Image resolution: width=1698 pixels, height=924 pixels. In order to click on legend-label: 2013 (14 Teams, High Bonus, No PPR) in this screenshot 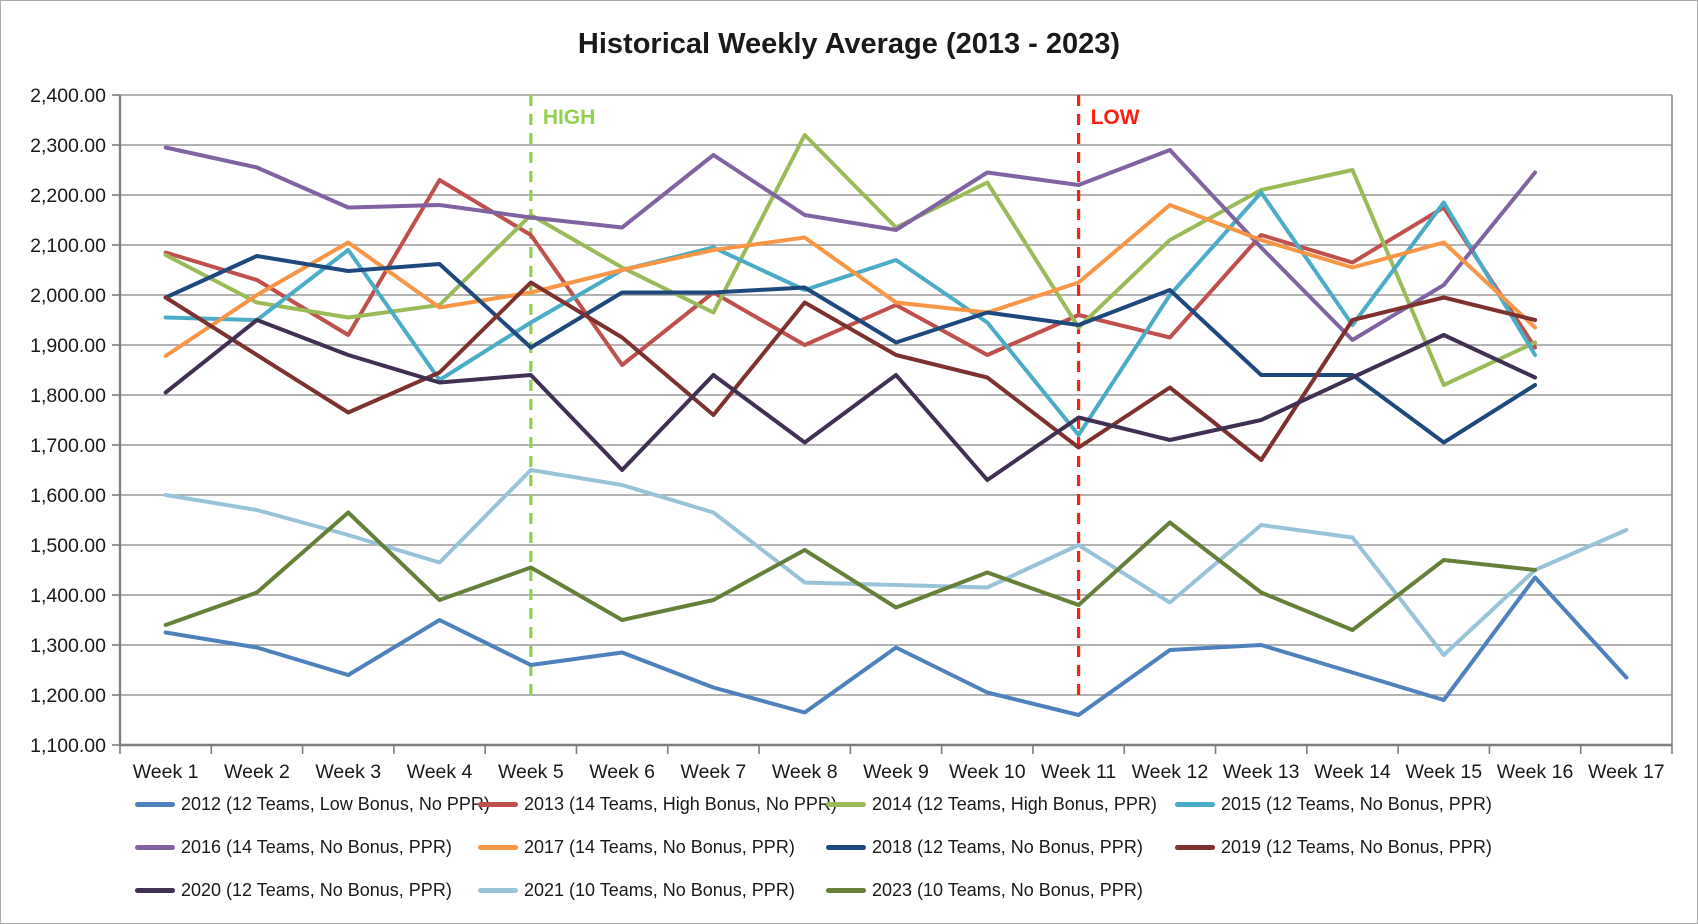, I will do `click(680, 803)`.